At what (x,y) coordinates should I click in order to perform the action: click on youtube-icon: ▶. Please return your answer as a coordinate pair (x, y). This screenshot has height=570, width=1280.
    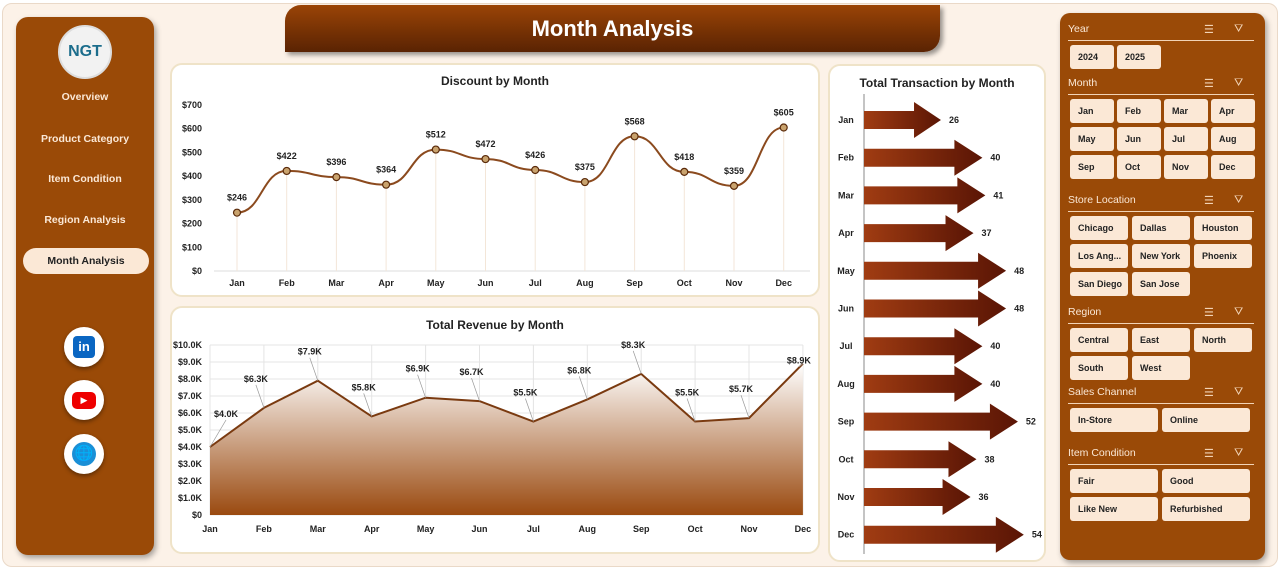
    Looking at the image, I should click on (84, 400).